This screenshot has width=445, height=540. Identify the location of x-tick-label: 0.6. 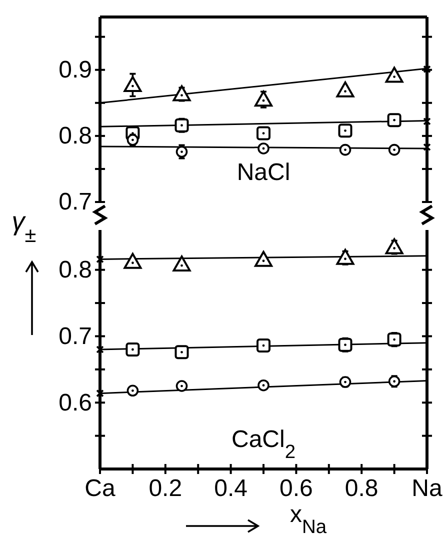
(296, 488).